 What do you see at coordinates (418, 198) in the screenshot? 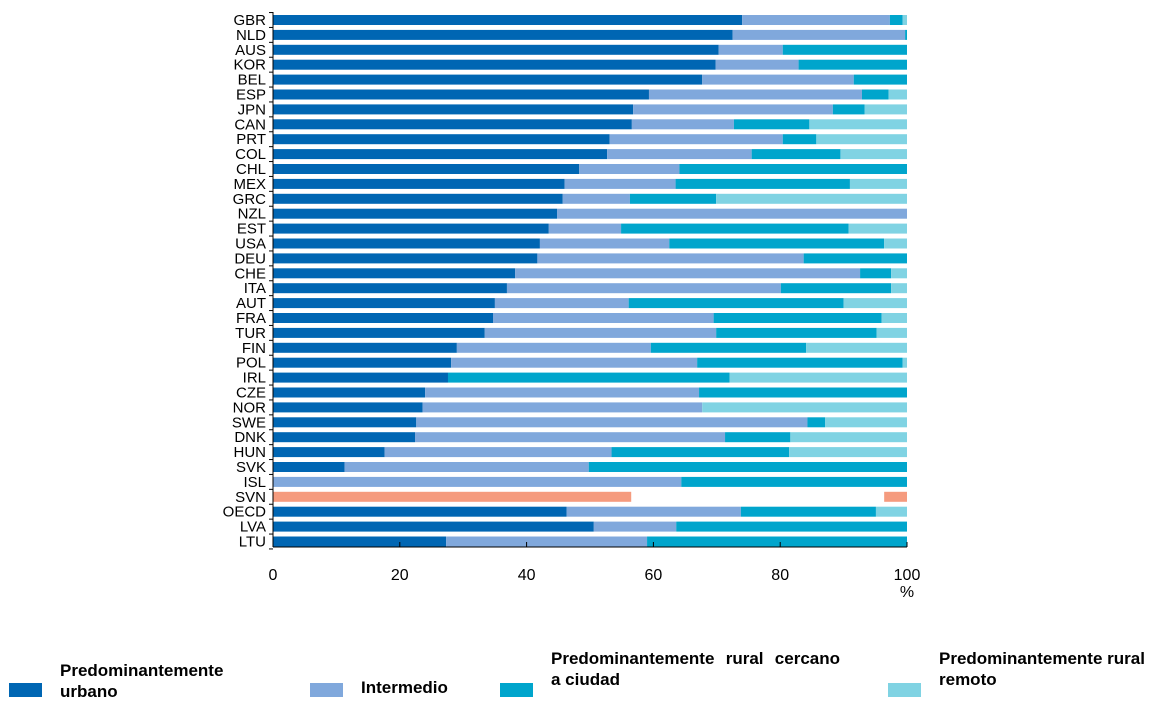
I see `bar-grc-predominantemente-urbano` at bounding box center [418, 198].